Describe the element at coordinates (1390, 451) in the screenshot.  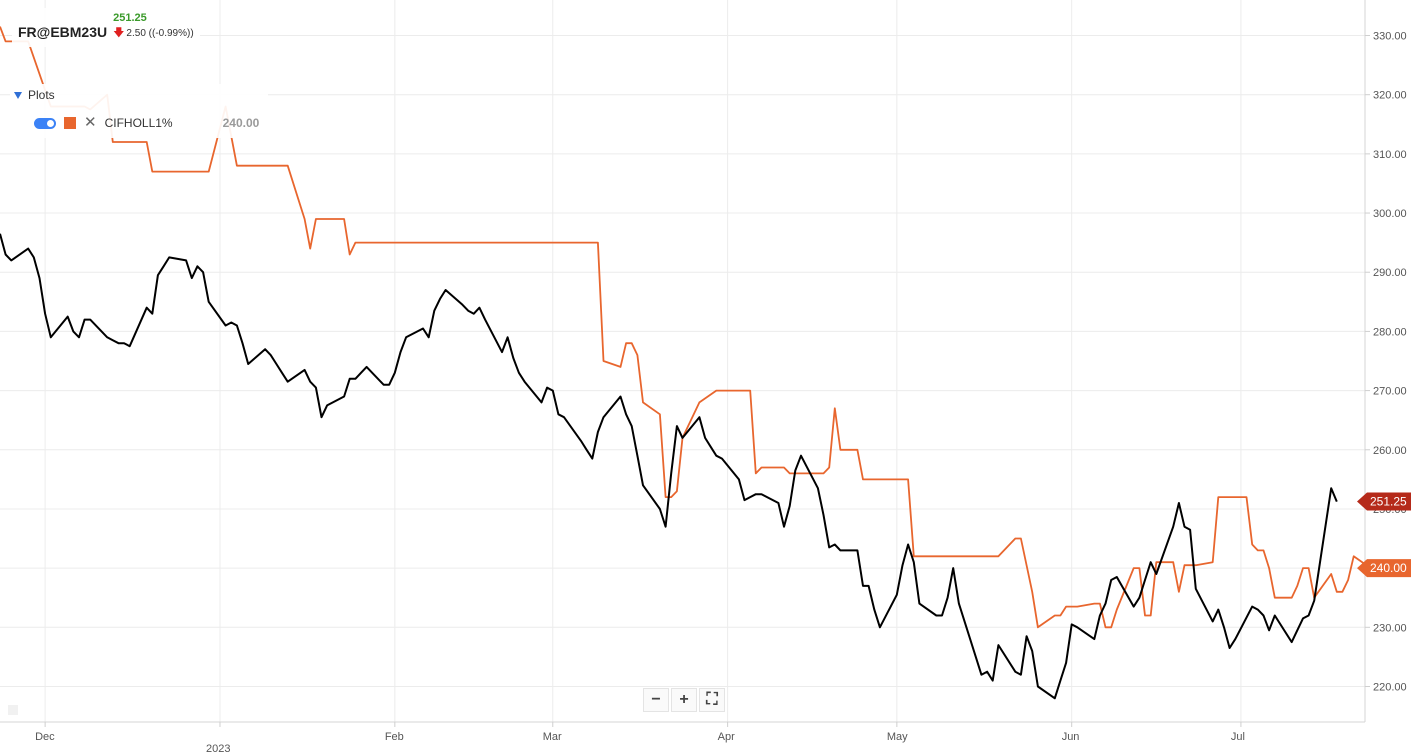
I see `y-tick-label: 260.00` at that location.